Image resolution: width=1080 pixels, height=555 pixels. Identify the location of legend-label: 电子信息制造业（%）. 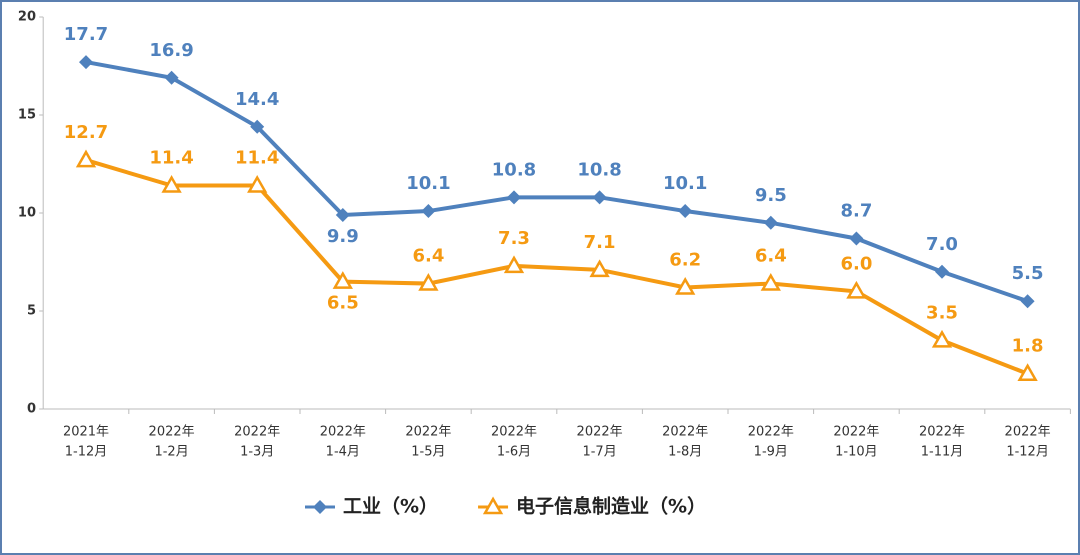
(611, 506).